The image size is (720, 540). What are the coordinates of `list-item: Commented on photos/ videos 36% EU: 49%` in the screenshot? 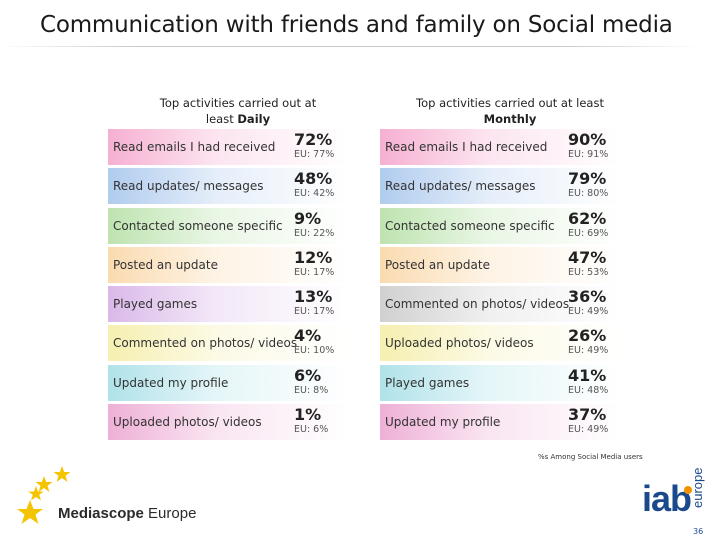 It's located at (500, 304).